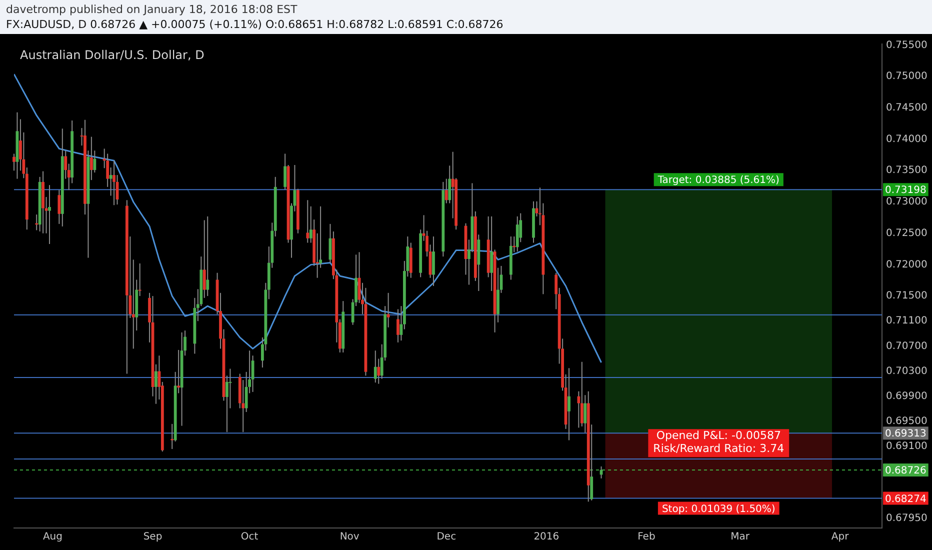  What do you see at coordinates (905, 434) in the screenshot?
I see `ref-line-label: 0.69313` at bounding box center [905, 434].